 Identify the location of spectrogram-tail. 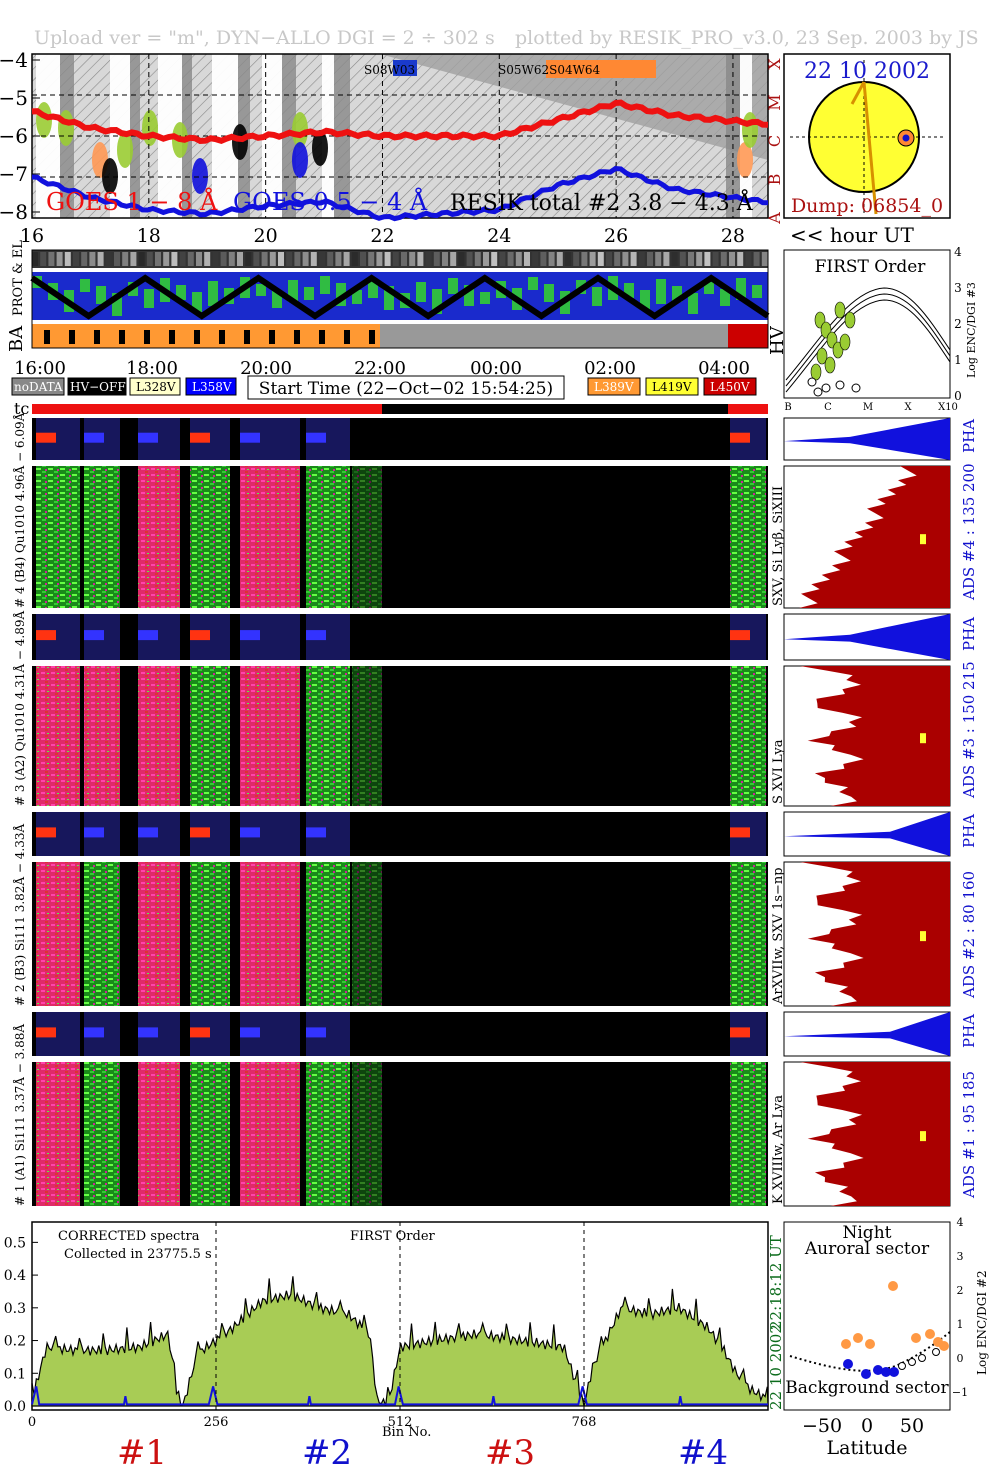
(367, 1134).